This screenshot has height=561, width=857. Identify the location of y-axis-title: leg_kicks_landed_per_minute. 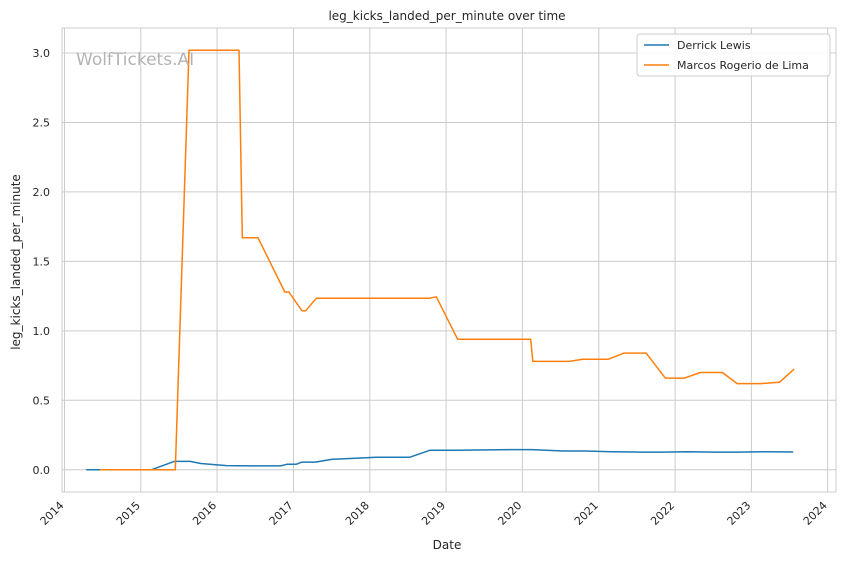
(16, 262).